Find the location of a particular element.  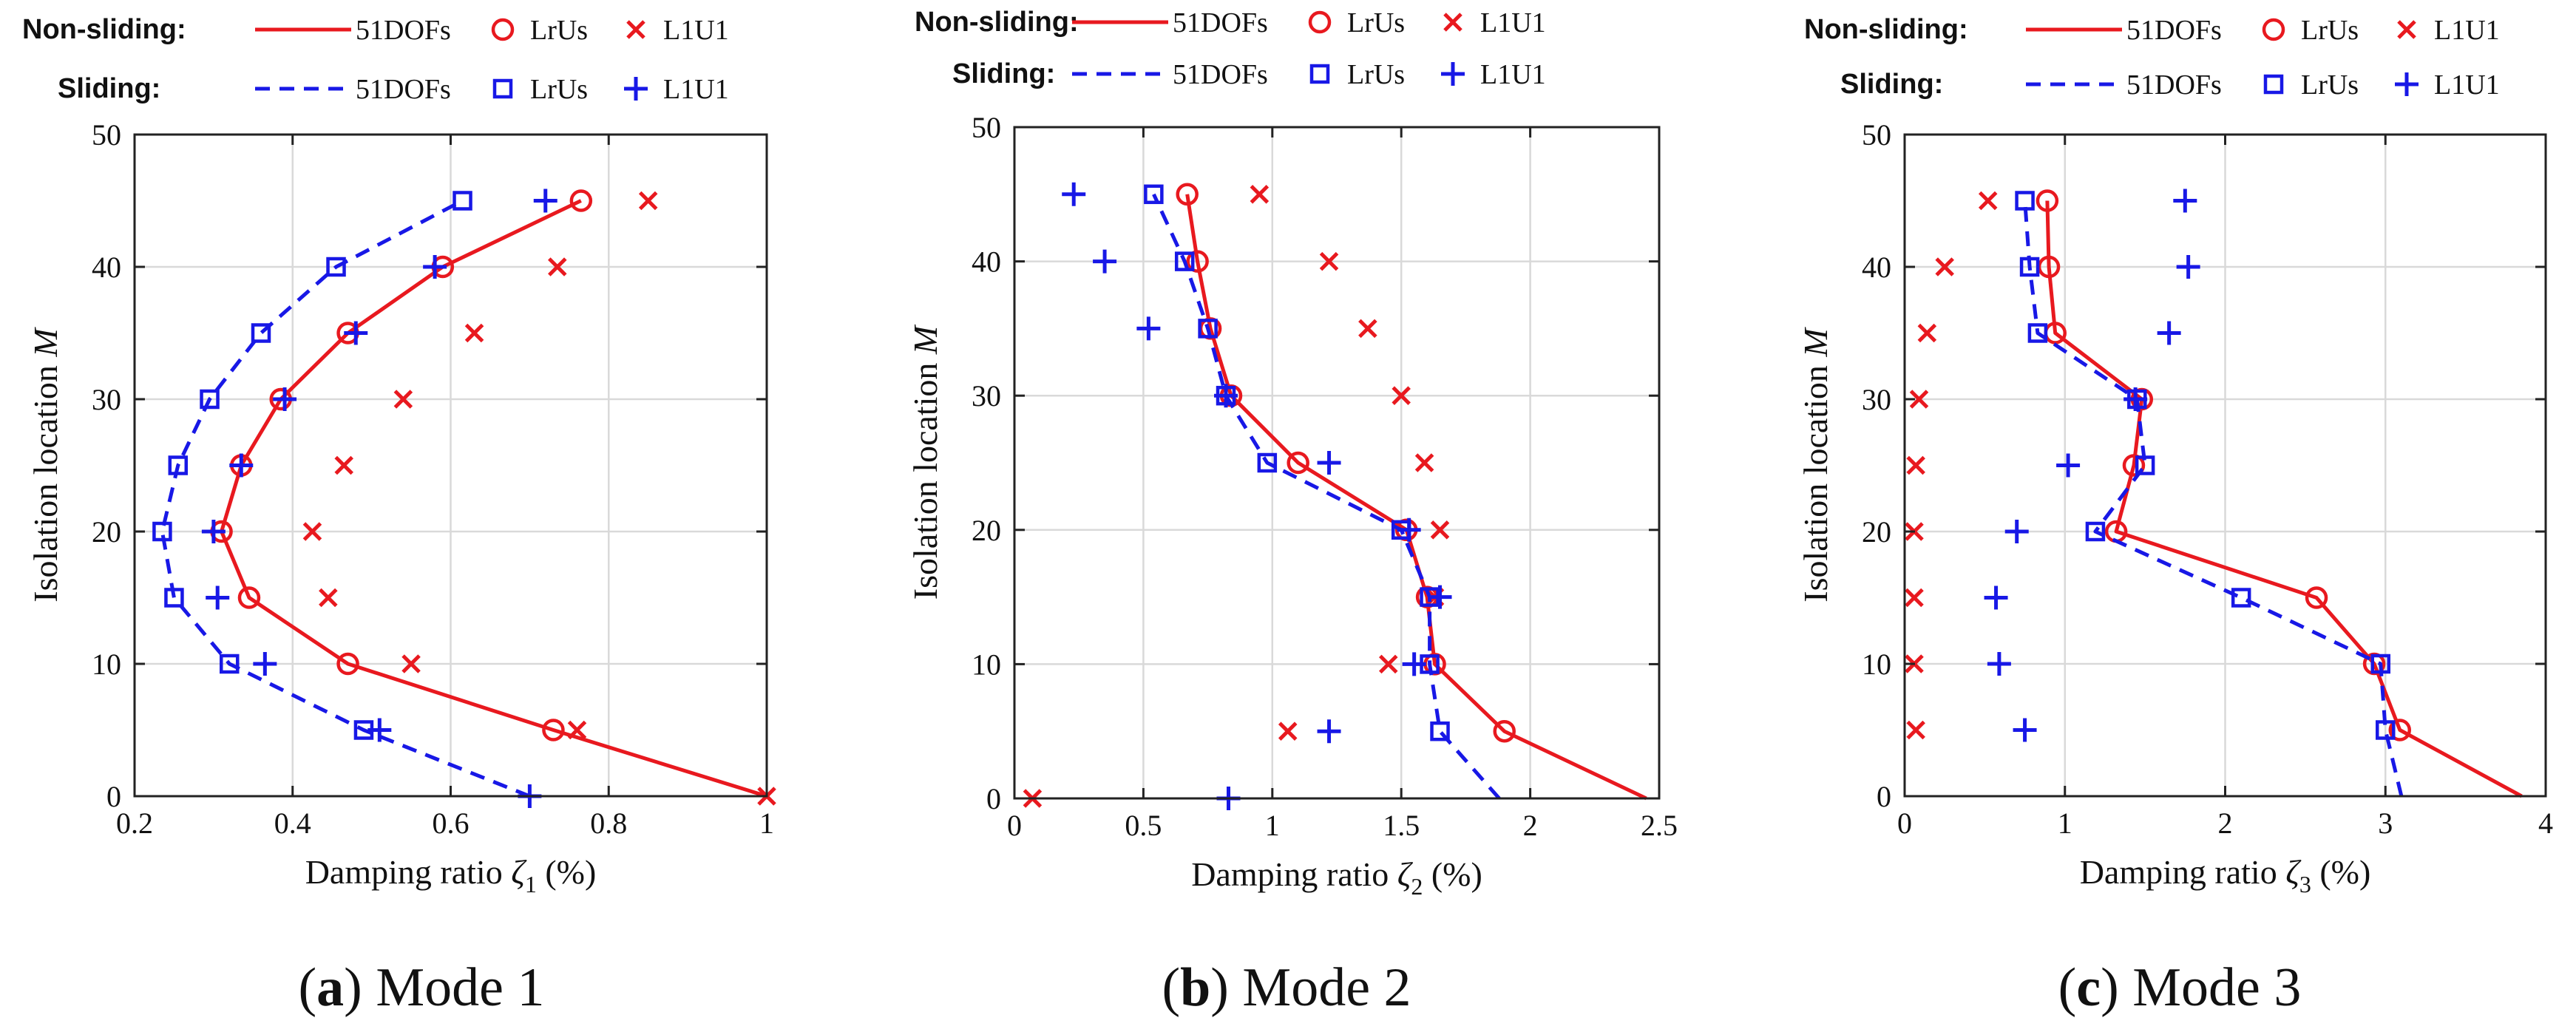

x-tick-label: 0.4 is located at coordinates (292, 823).